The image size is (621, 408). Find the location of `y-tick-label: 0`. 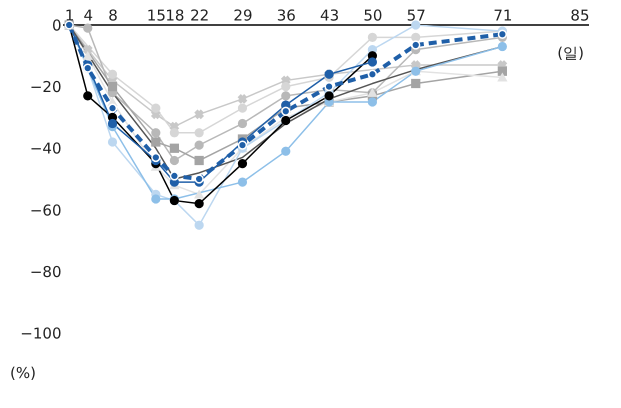

y-tick-label: 0 is located at coordinates (57, 25).